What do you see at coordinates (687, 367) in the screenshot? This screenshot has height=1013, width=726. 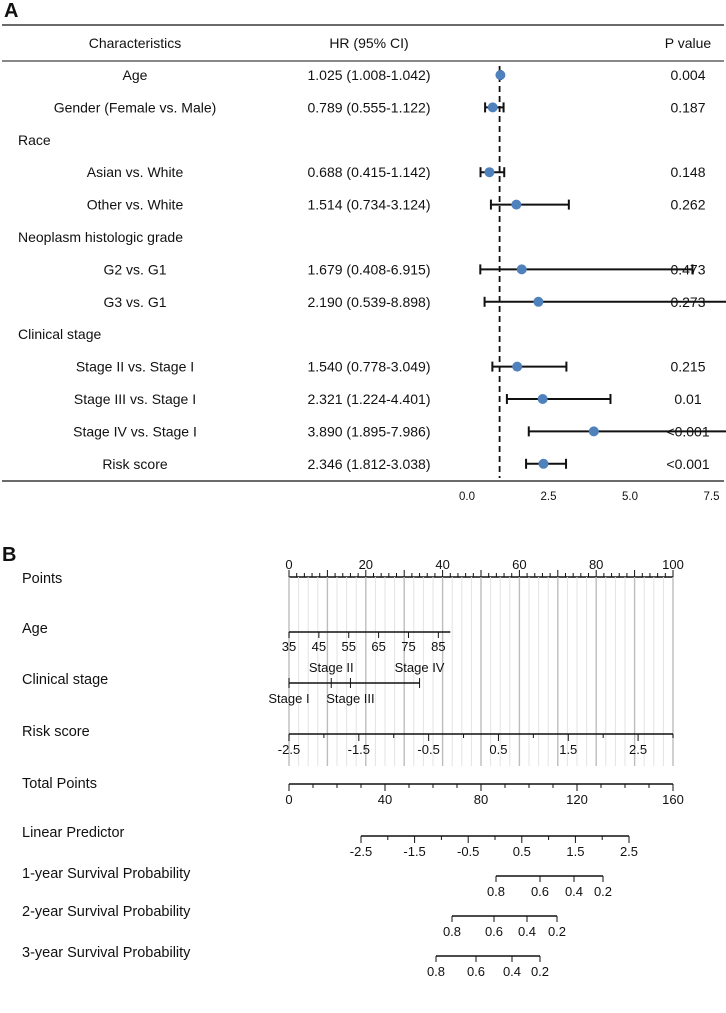 I see `p-value-text: 0.215` at bounding box center [687, 367].